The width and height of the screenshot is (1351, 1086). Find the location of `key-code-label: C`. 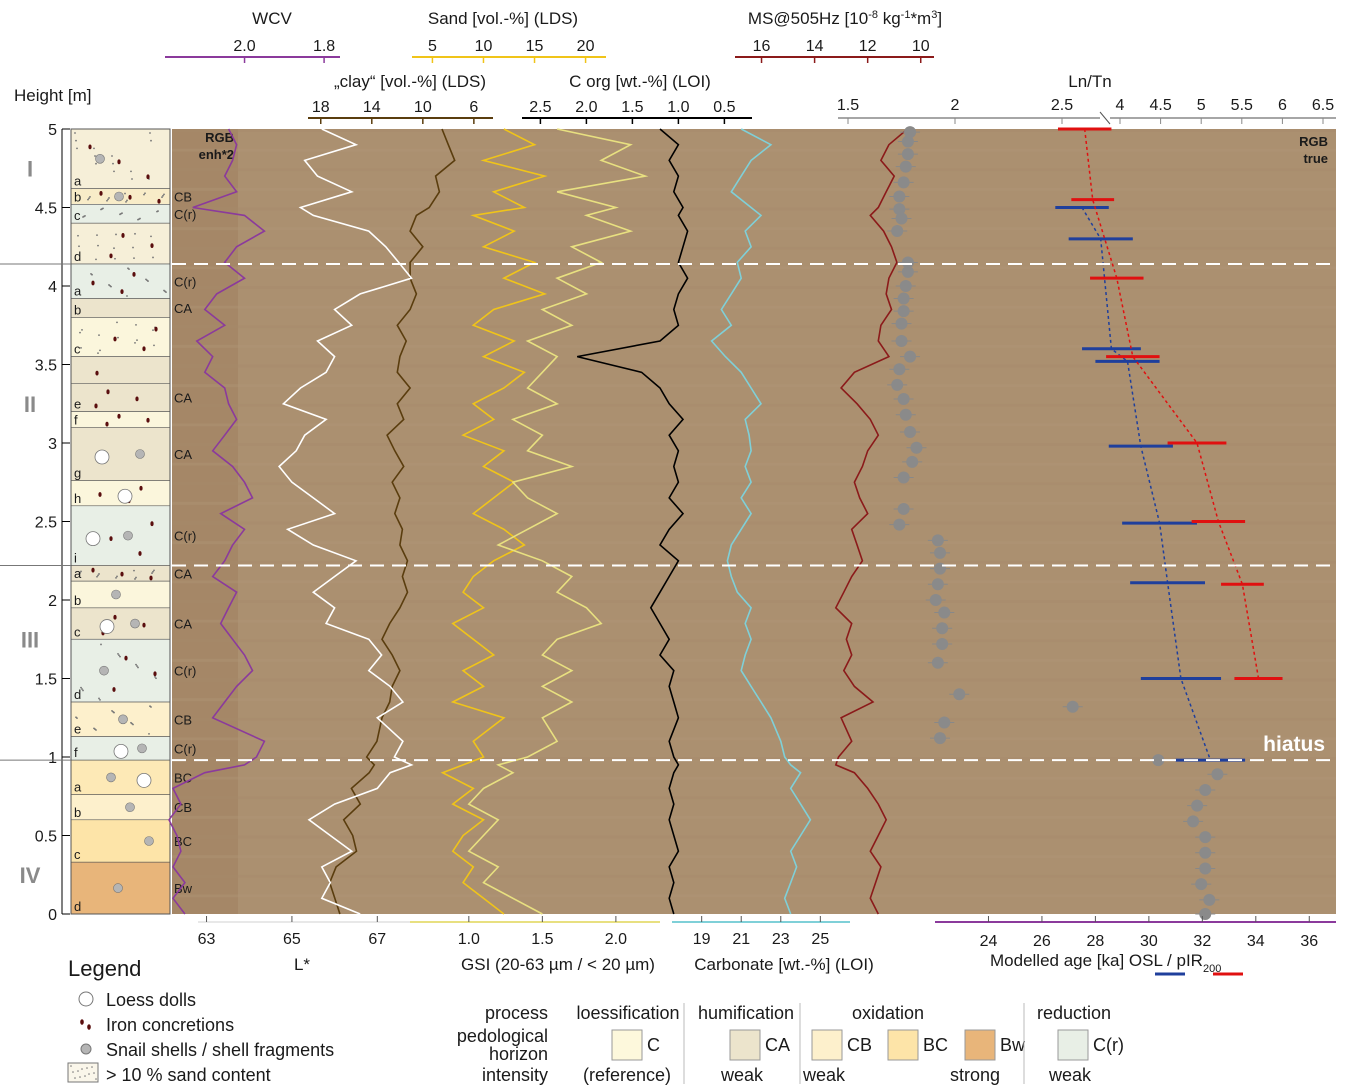

key-code-label: C is located at coordinates (653, 1045).